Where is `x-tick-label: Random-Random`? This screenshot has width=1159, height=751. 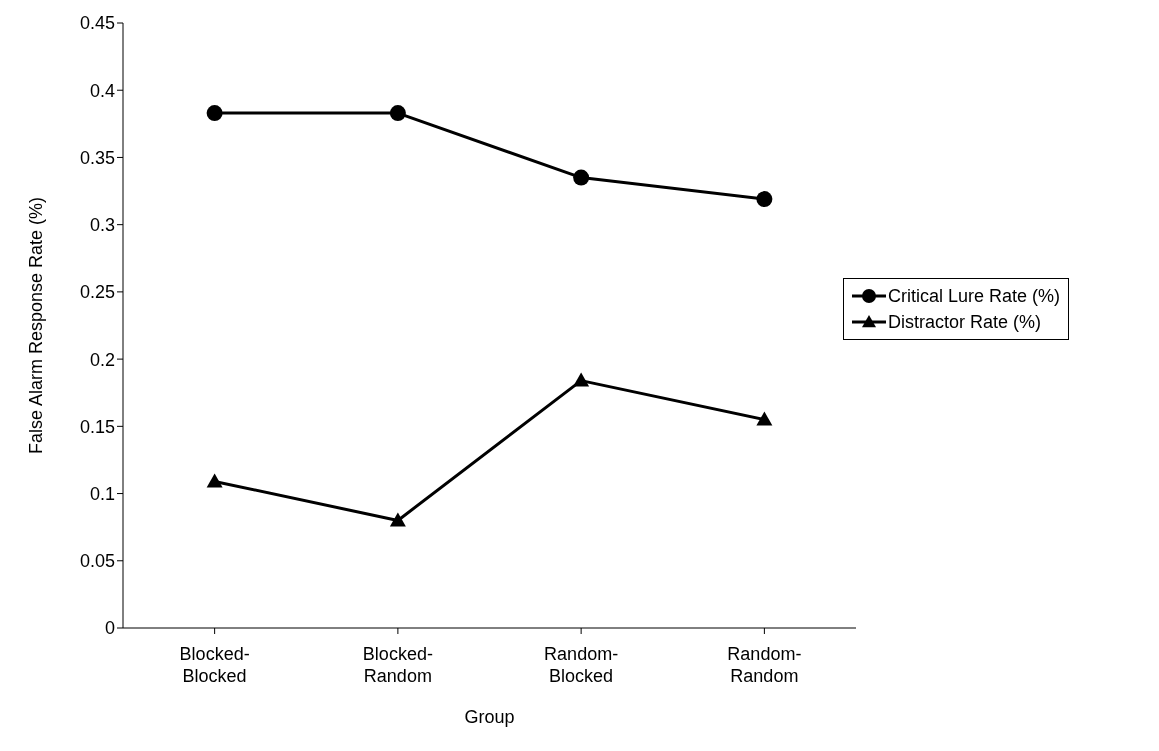
x-tick-label: Random-Random is located at coordinates (764, 665).